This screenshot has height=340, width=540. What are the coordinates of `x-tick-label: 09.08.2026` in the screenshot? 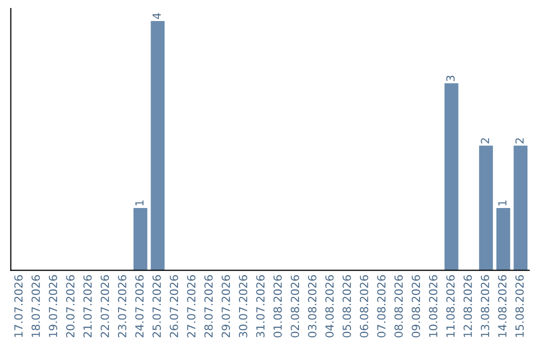 It's located at (416, 306).